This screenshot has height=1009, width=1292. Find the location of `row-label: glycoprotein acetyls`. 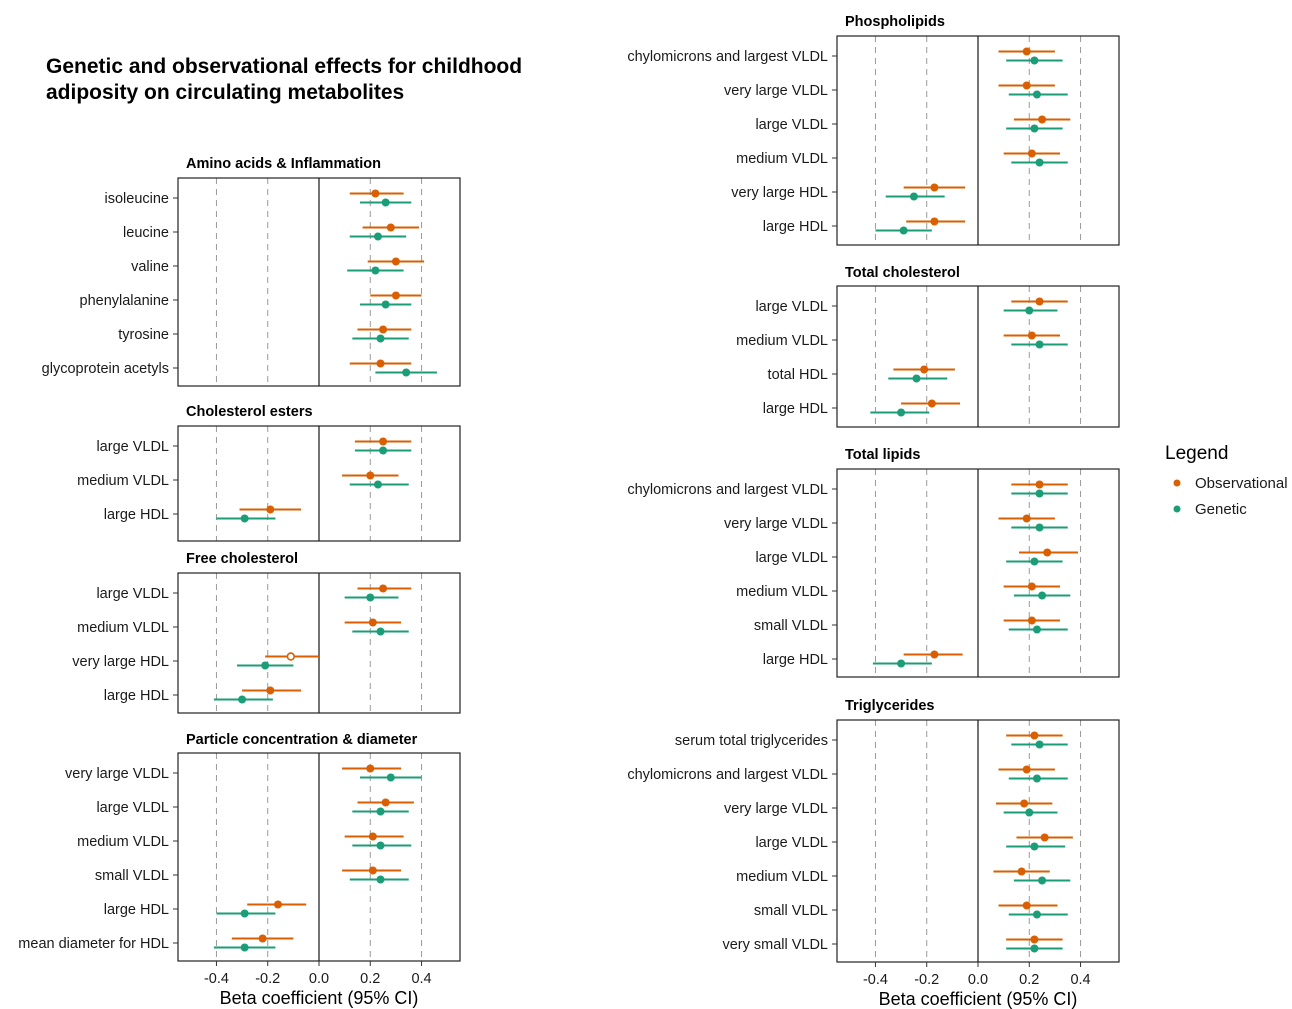

row-label: glycoprotein acetyls is located at coordinates (105, 369).